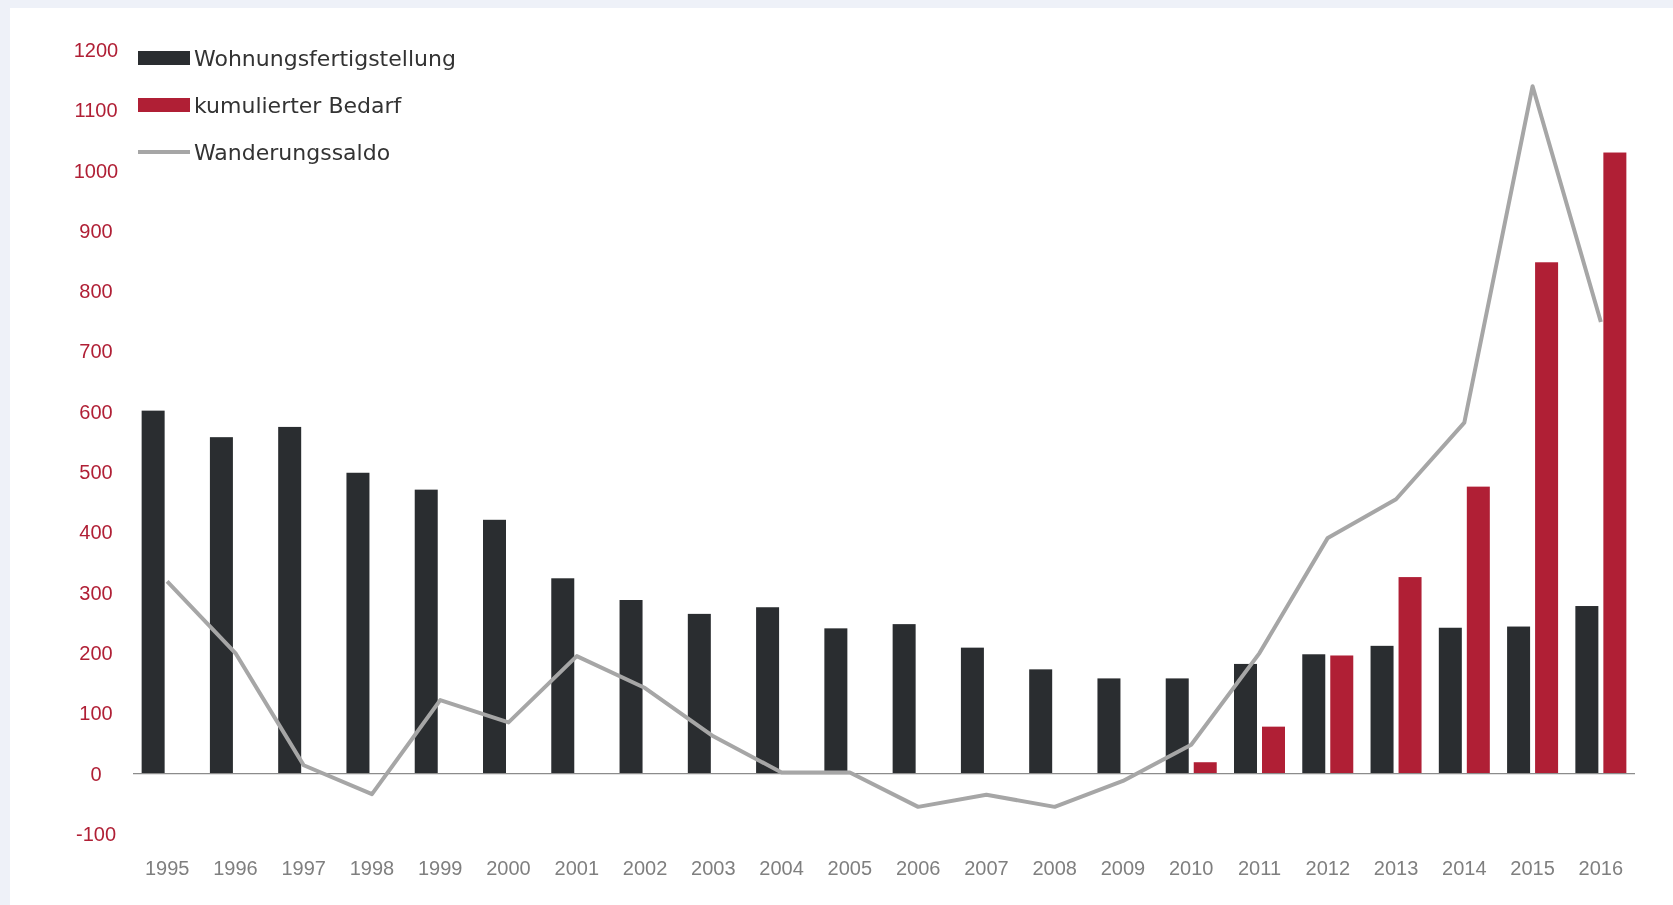 The height and width of the screenshot is (905, 1673). What do you see at coordinates (96, 833) in the screenshot?
I see `y-tick-label: -100` at bounding box center [96, 833].